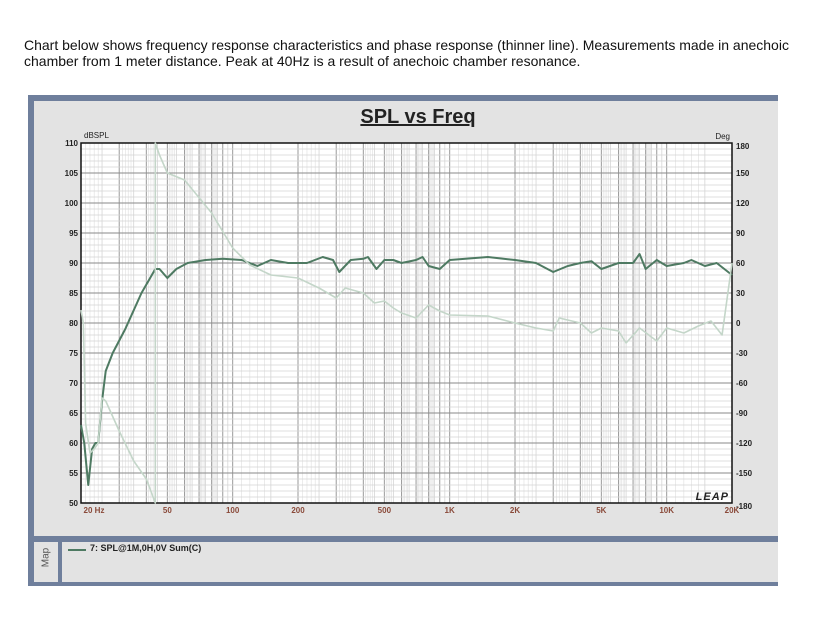 Image resolution: width=836 pixels, height=633 pixels. I want to click on y2-axis-label: Deg, so click(722, 136).